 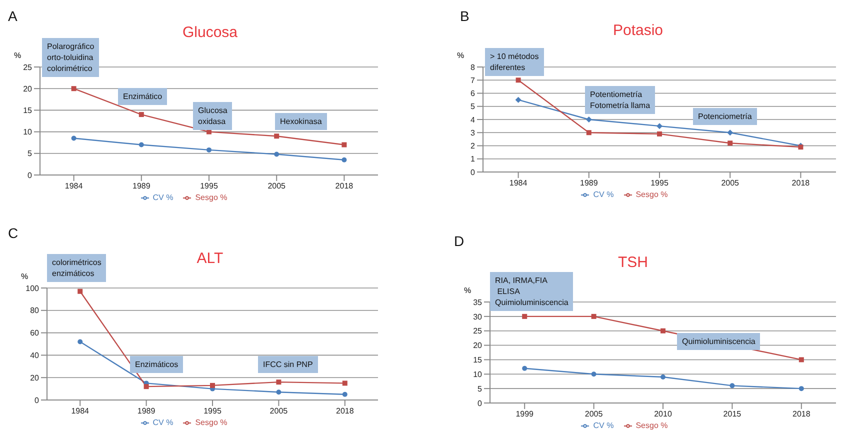 I want to click on y-tick-label: 30, so click(x=478, y=317).